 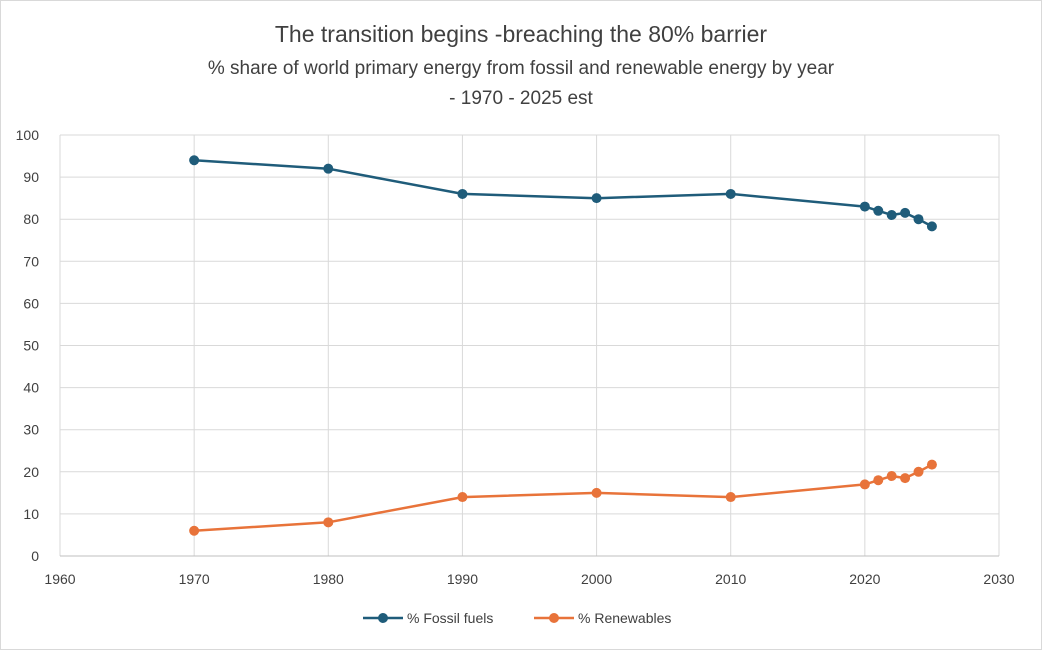 I want to click on legend-item-1: % Renewables, so click(x=602, y=618).